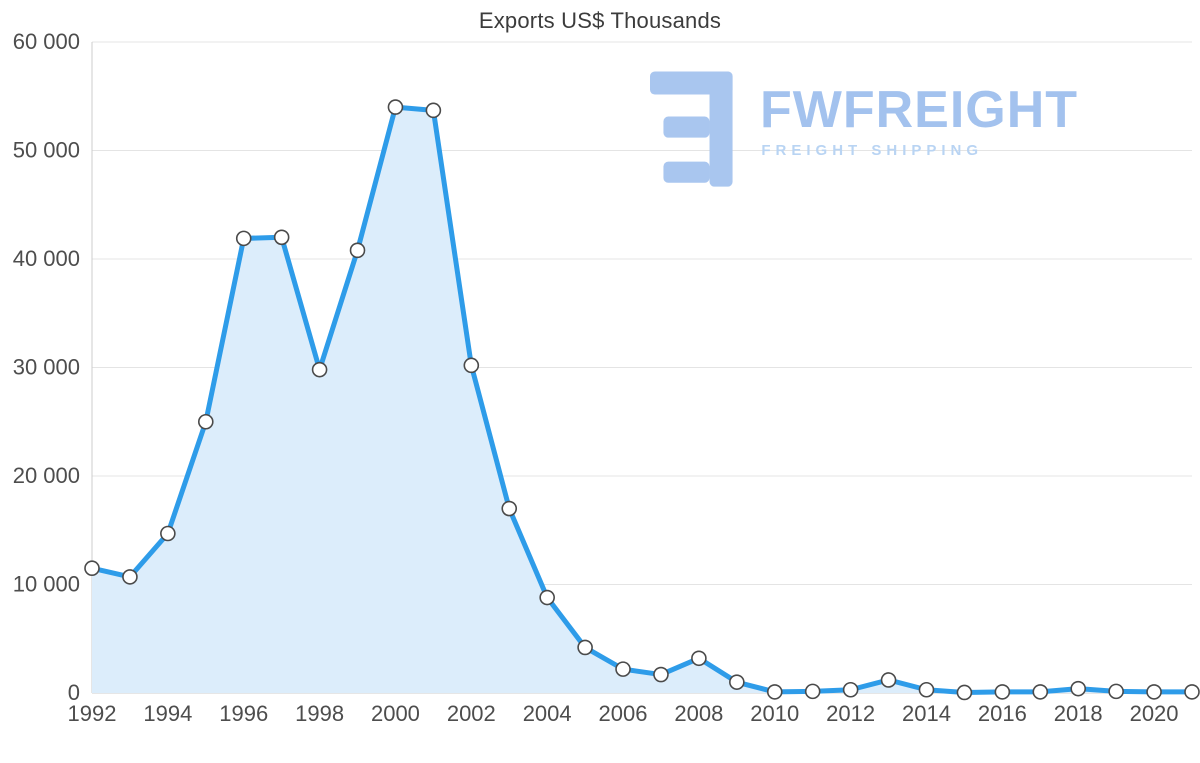 The image size is (1200, 763). I want to click on x-axis-label: 2002, so click(471, 713).